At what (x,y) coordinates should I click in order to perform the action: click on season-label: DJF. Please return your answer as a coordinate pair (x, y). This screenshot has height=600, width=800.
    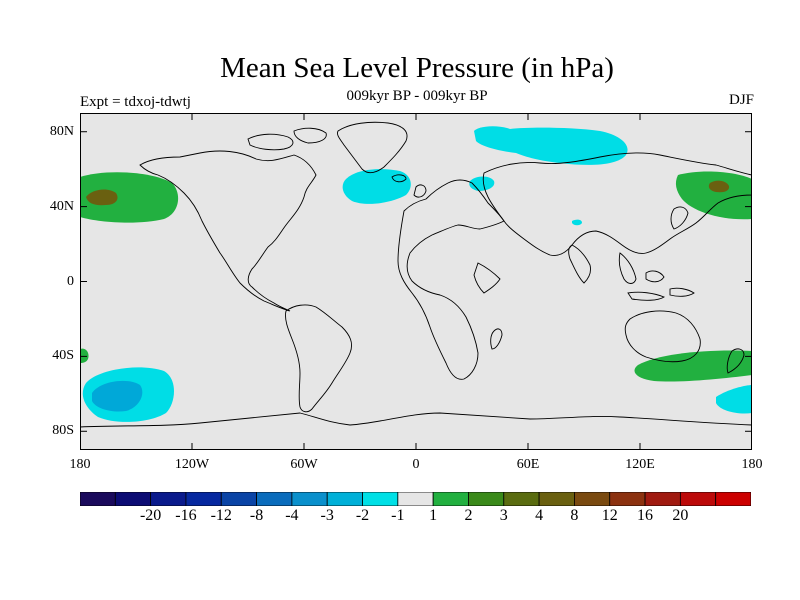
    Looking at the image, I should click on (741, 100).